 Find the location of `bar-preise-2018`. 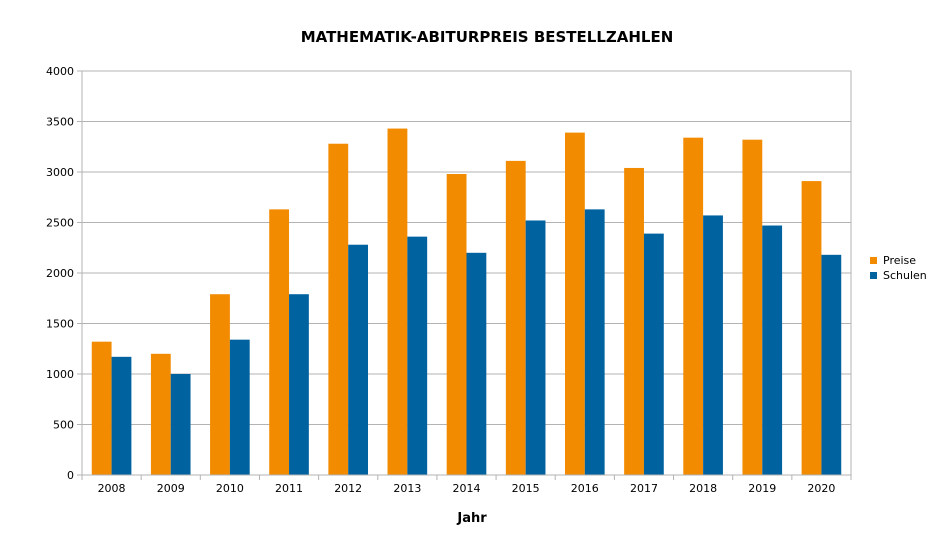

bar-preise-2018 is located at coordinates (693, 306).